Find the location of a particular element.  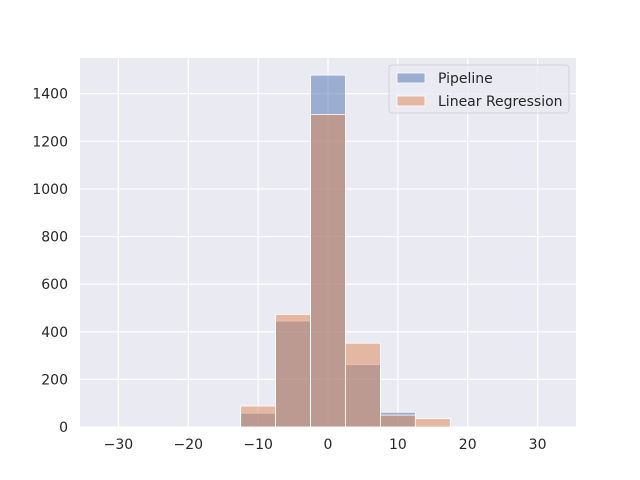

y-axis-ticks: 0 200 400 600 800 1000 1200 1400 is located at coordinates (50, 261).